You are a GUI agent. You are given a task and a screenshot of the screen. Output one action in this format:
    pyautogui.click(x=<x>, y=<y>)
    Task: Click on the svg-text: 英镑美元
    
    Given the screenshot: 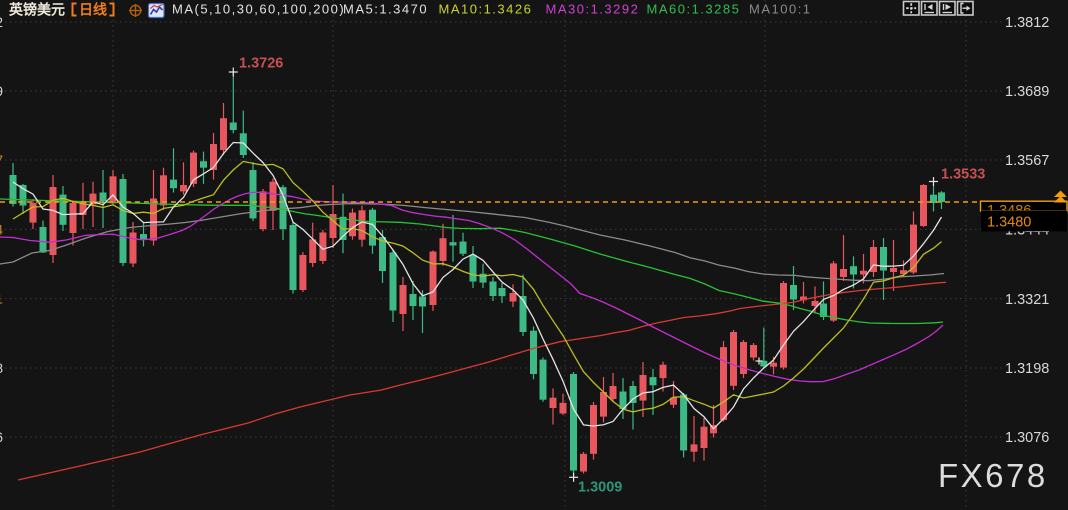 What is the action you would take?
    pyautogui.click(x=36, y=10)
    